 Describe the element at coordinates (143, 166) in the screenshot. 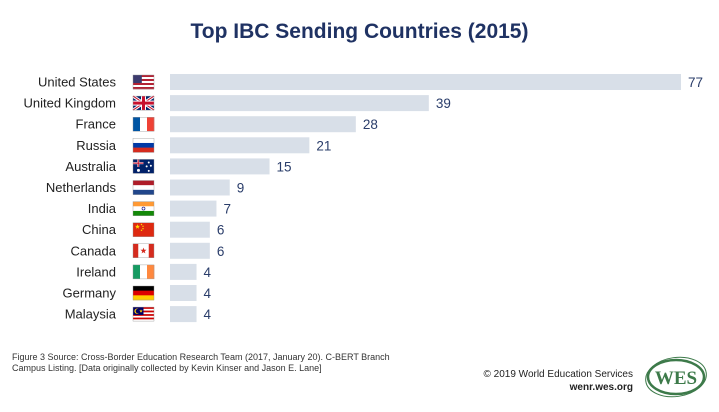

I see `flag-au-icon` at that location.